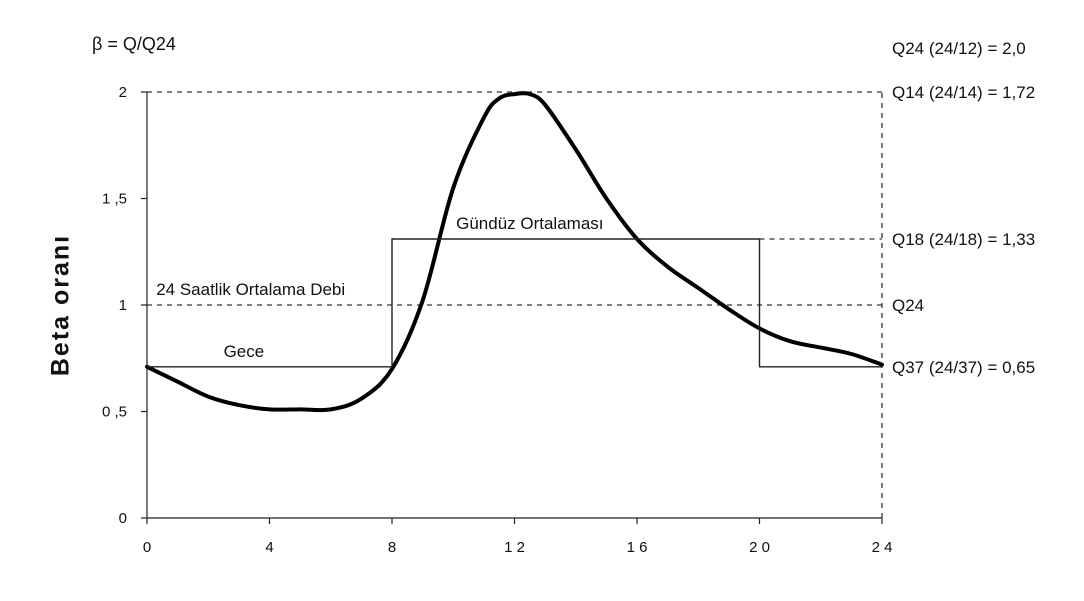 The width and height of the screenshot is (1084, 601). What do you see at coordinates (963, 92) in the screenshot?
I see `annotation-1: Q14 (24/14) = 1,72` at bounding box center [963, 92].